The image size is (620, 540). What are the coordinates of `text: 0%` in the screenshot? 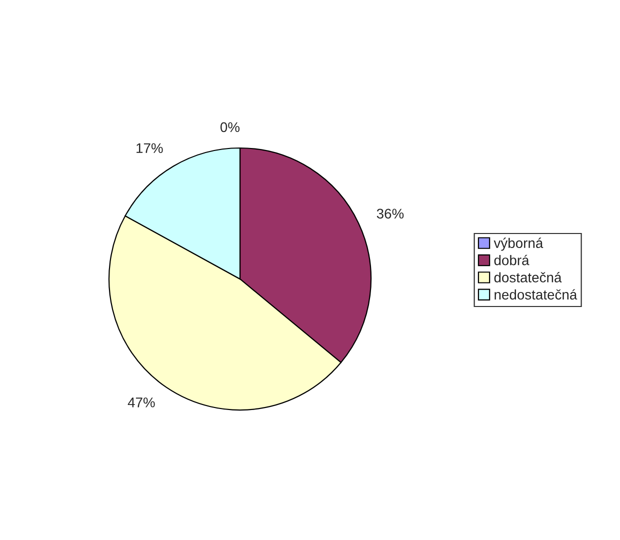 It's located at (230, 127).